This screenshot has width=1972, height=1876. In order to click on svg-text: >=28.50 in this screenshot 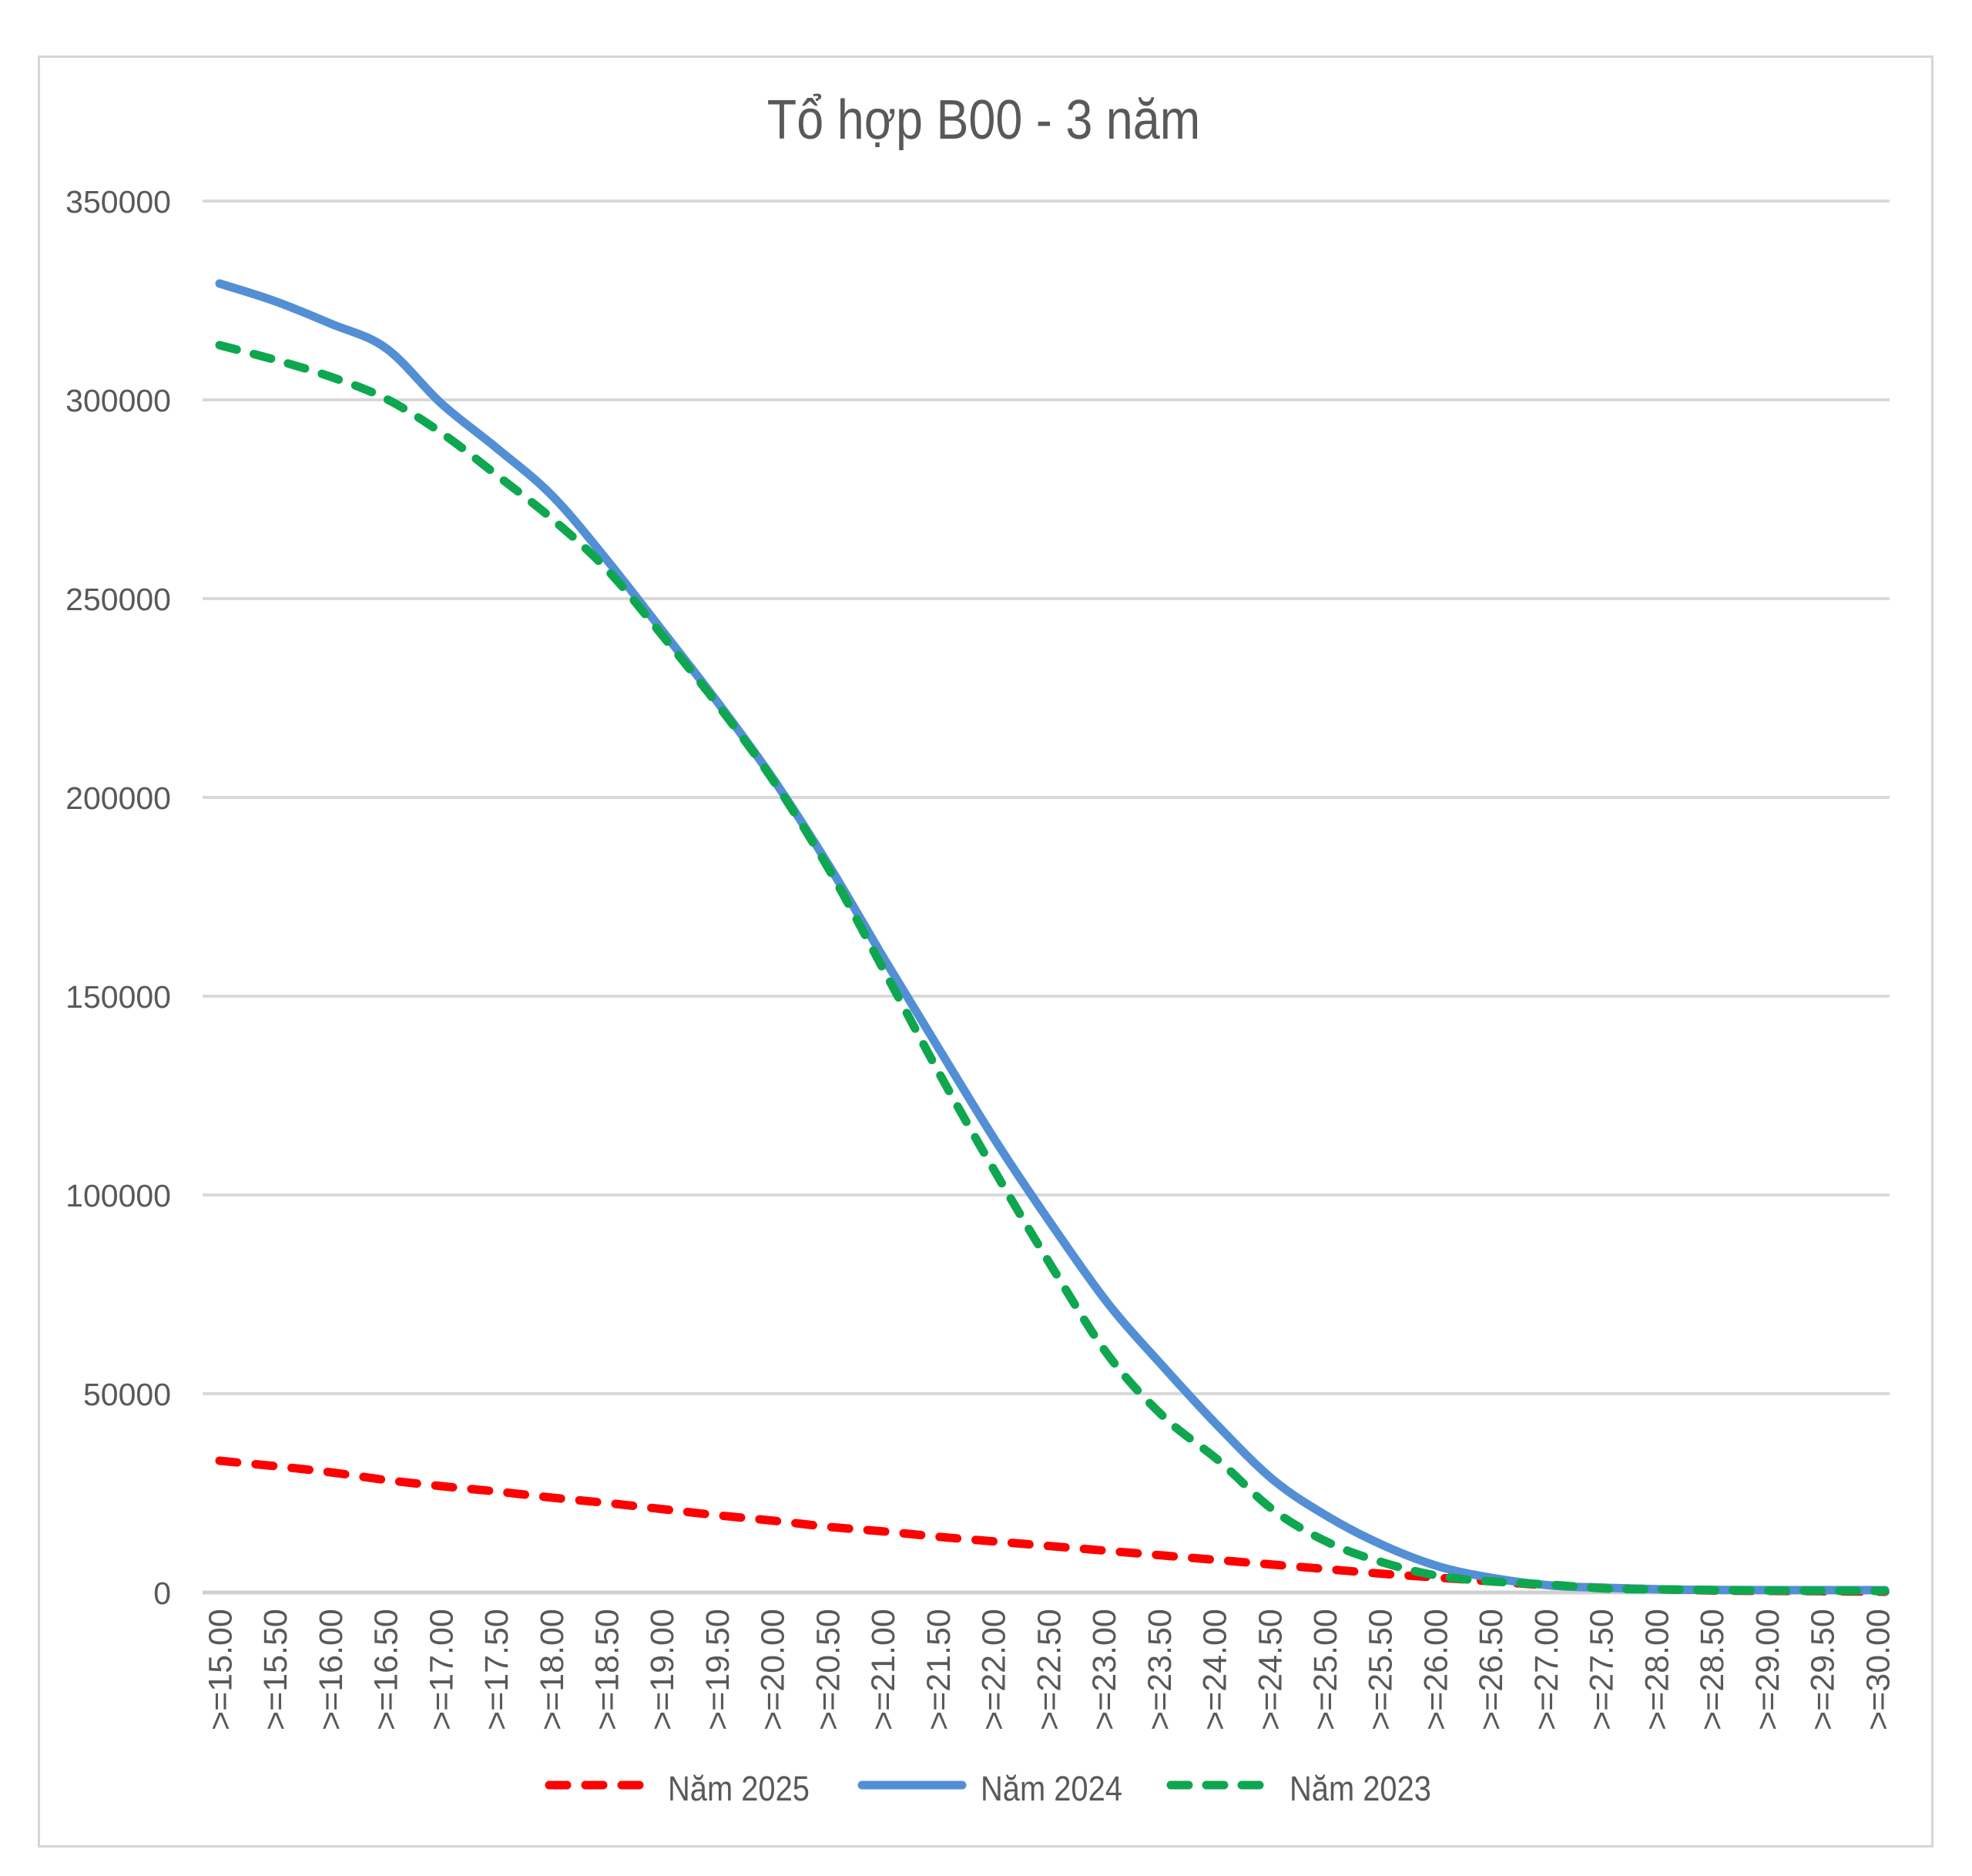, I will do `click(1712, 1669)`.